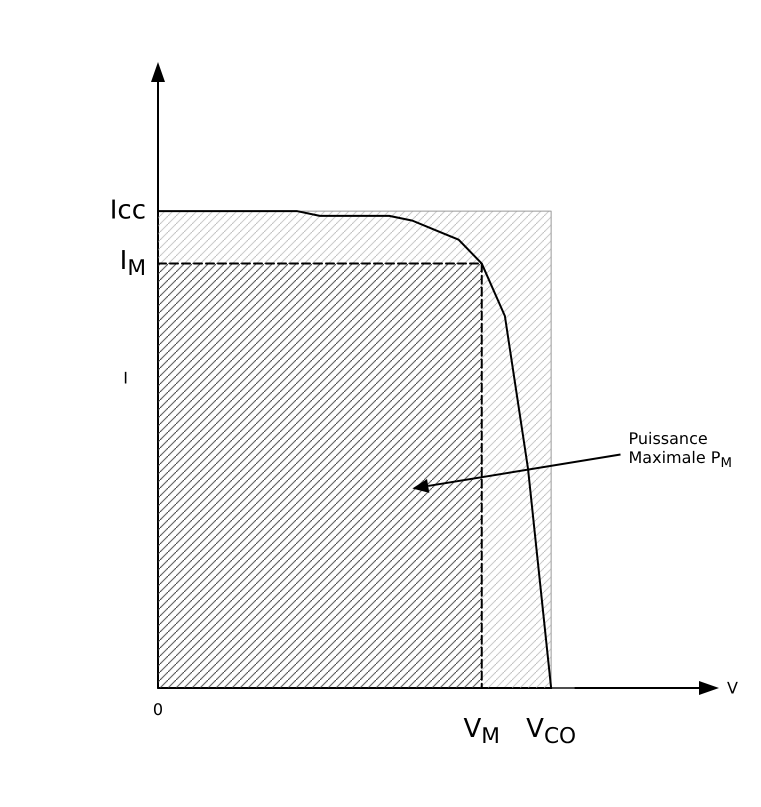 Image resolution: width=761 pixels, height=807 pixels. I want to click on annotation: Icc, so click(128, 211).